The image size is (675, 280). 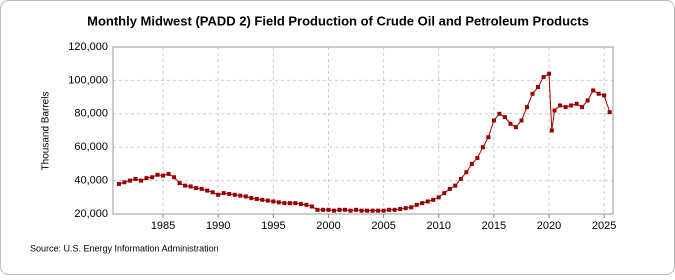 What do you see at coordinates (604, 226) in the screenshot?
I see `x-tick-label: 2025` at bounding box center [604, 226].